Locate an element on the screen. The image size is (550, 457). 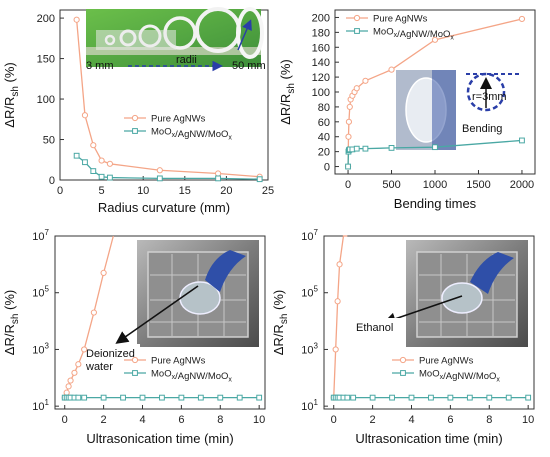
x-tick-label: 10 is located at coordinates (143, 191).